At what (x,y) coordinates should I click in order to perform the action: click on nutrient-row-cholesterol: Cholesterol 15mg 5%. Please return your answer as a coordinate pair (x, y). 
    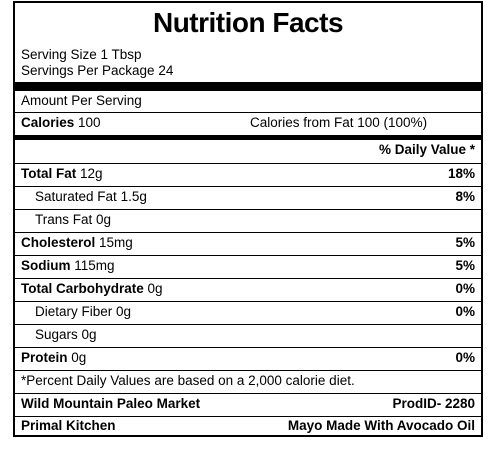
    Looking at the image, I should click on (248, 242).